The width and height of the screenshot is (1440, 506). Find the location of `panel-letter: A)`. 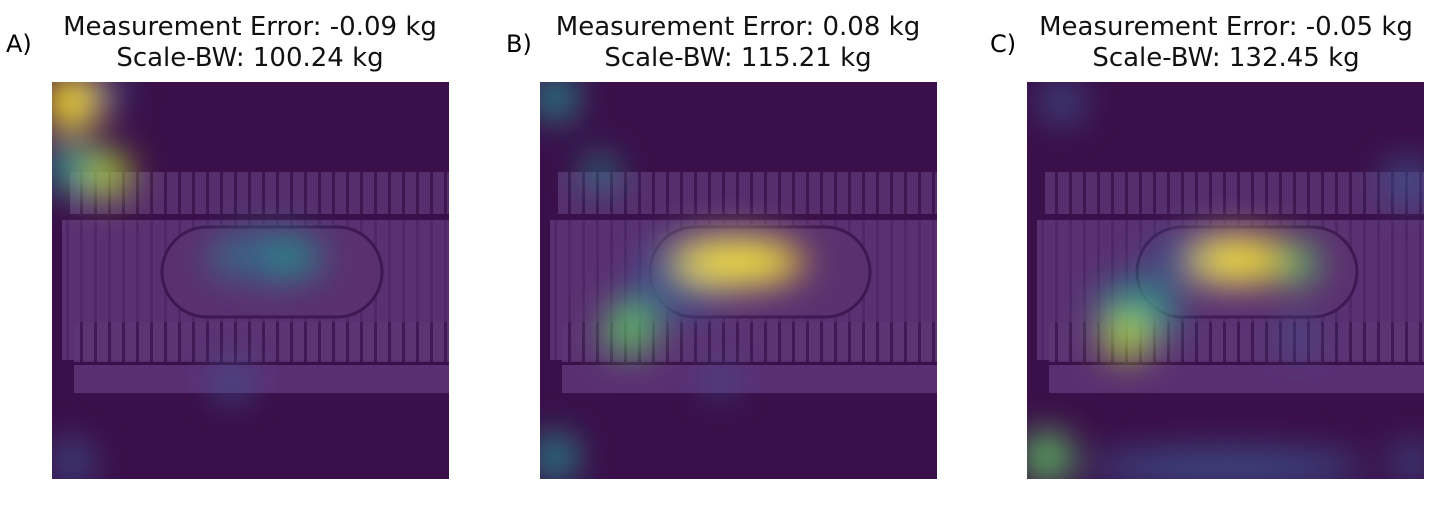

panel-letter: A) is located at coordinates (19, 44).